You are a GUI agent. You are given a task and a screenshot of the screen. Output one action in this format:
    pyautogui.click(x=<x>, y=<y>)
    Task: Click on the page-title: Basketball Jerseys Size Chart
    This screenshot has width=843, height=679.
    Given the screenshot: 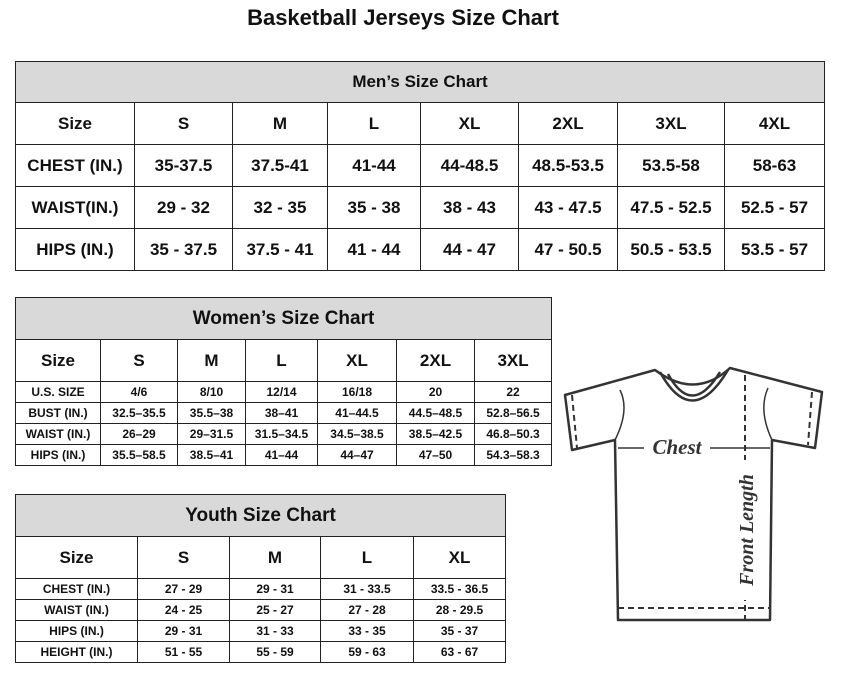 What is the action you would take?
    pyautogui.click(x=403, y=17)
    